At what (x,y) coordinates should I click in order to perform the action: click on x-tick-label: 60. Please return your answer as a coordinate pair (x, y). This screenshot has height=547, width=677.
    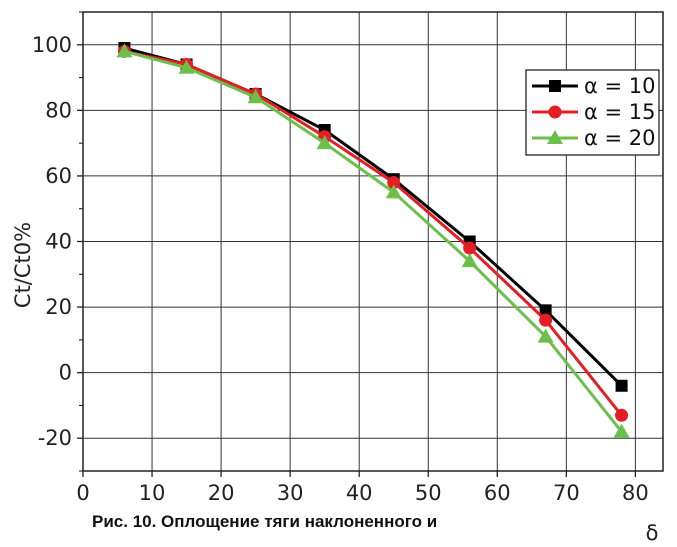
    Looking at the image, I should click on (497, 493).